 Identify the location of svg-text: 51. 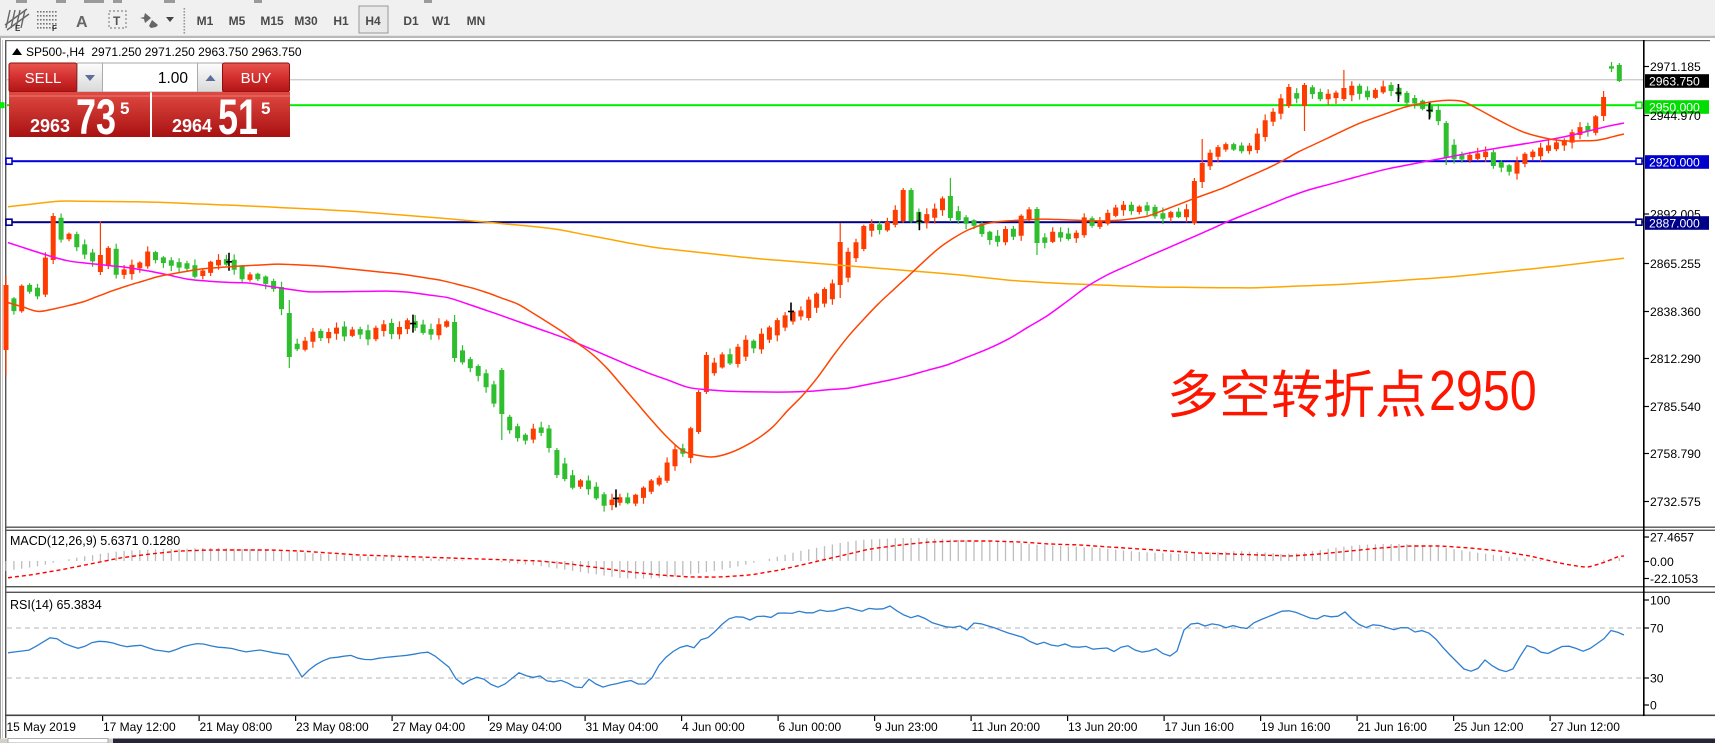
(238, 117).